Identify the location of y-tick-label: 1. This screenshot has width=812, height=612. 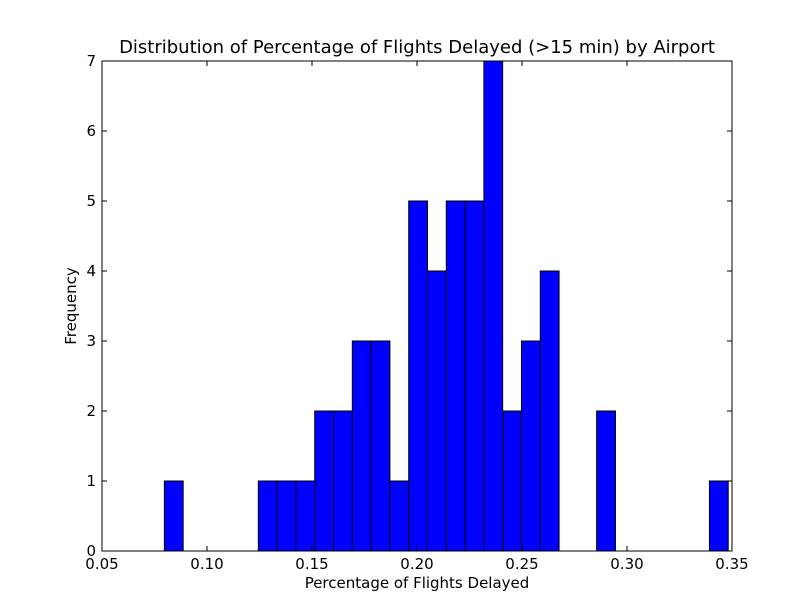
(91, 481).